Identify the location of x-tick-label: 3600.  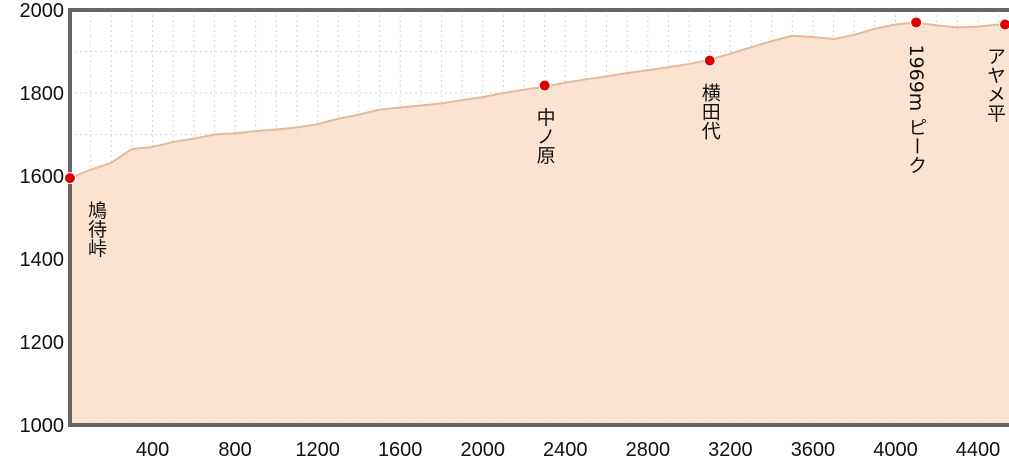
(813, 450).